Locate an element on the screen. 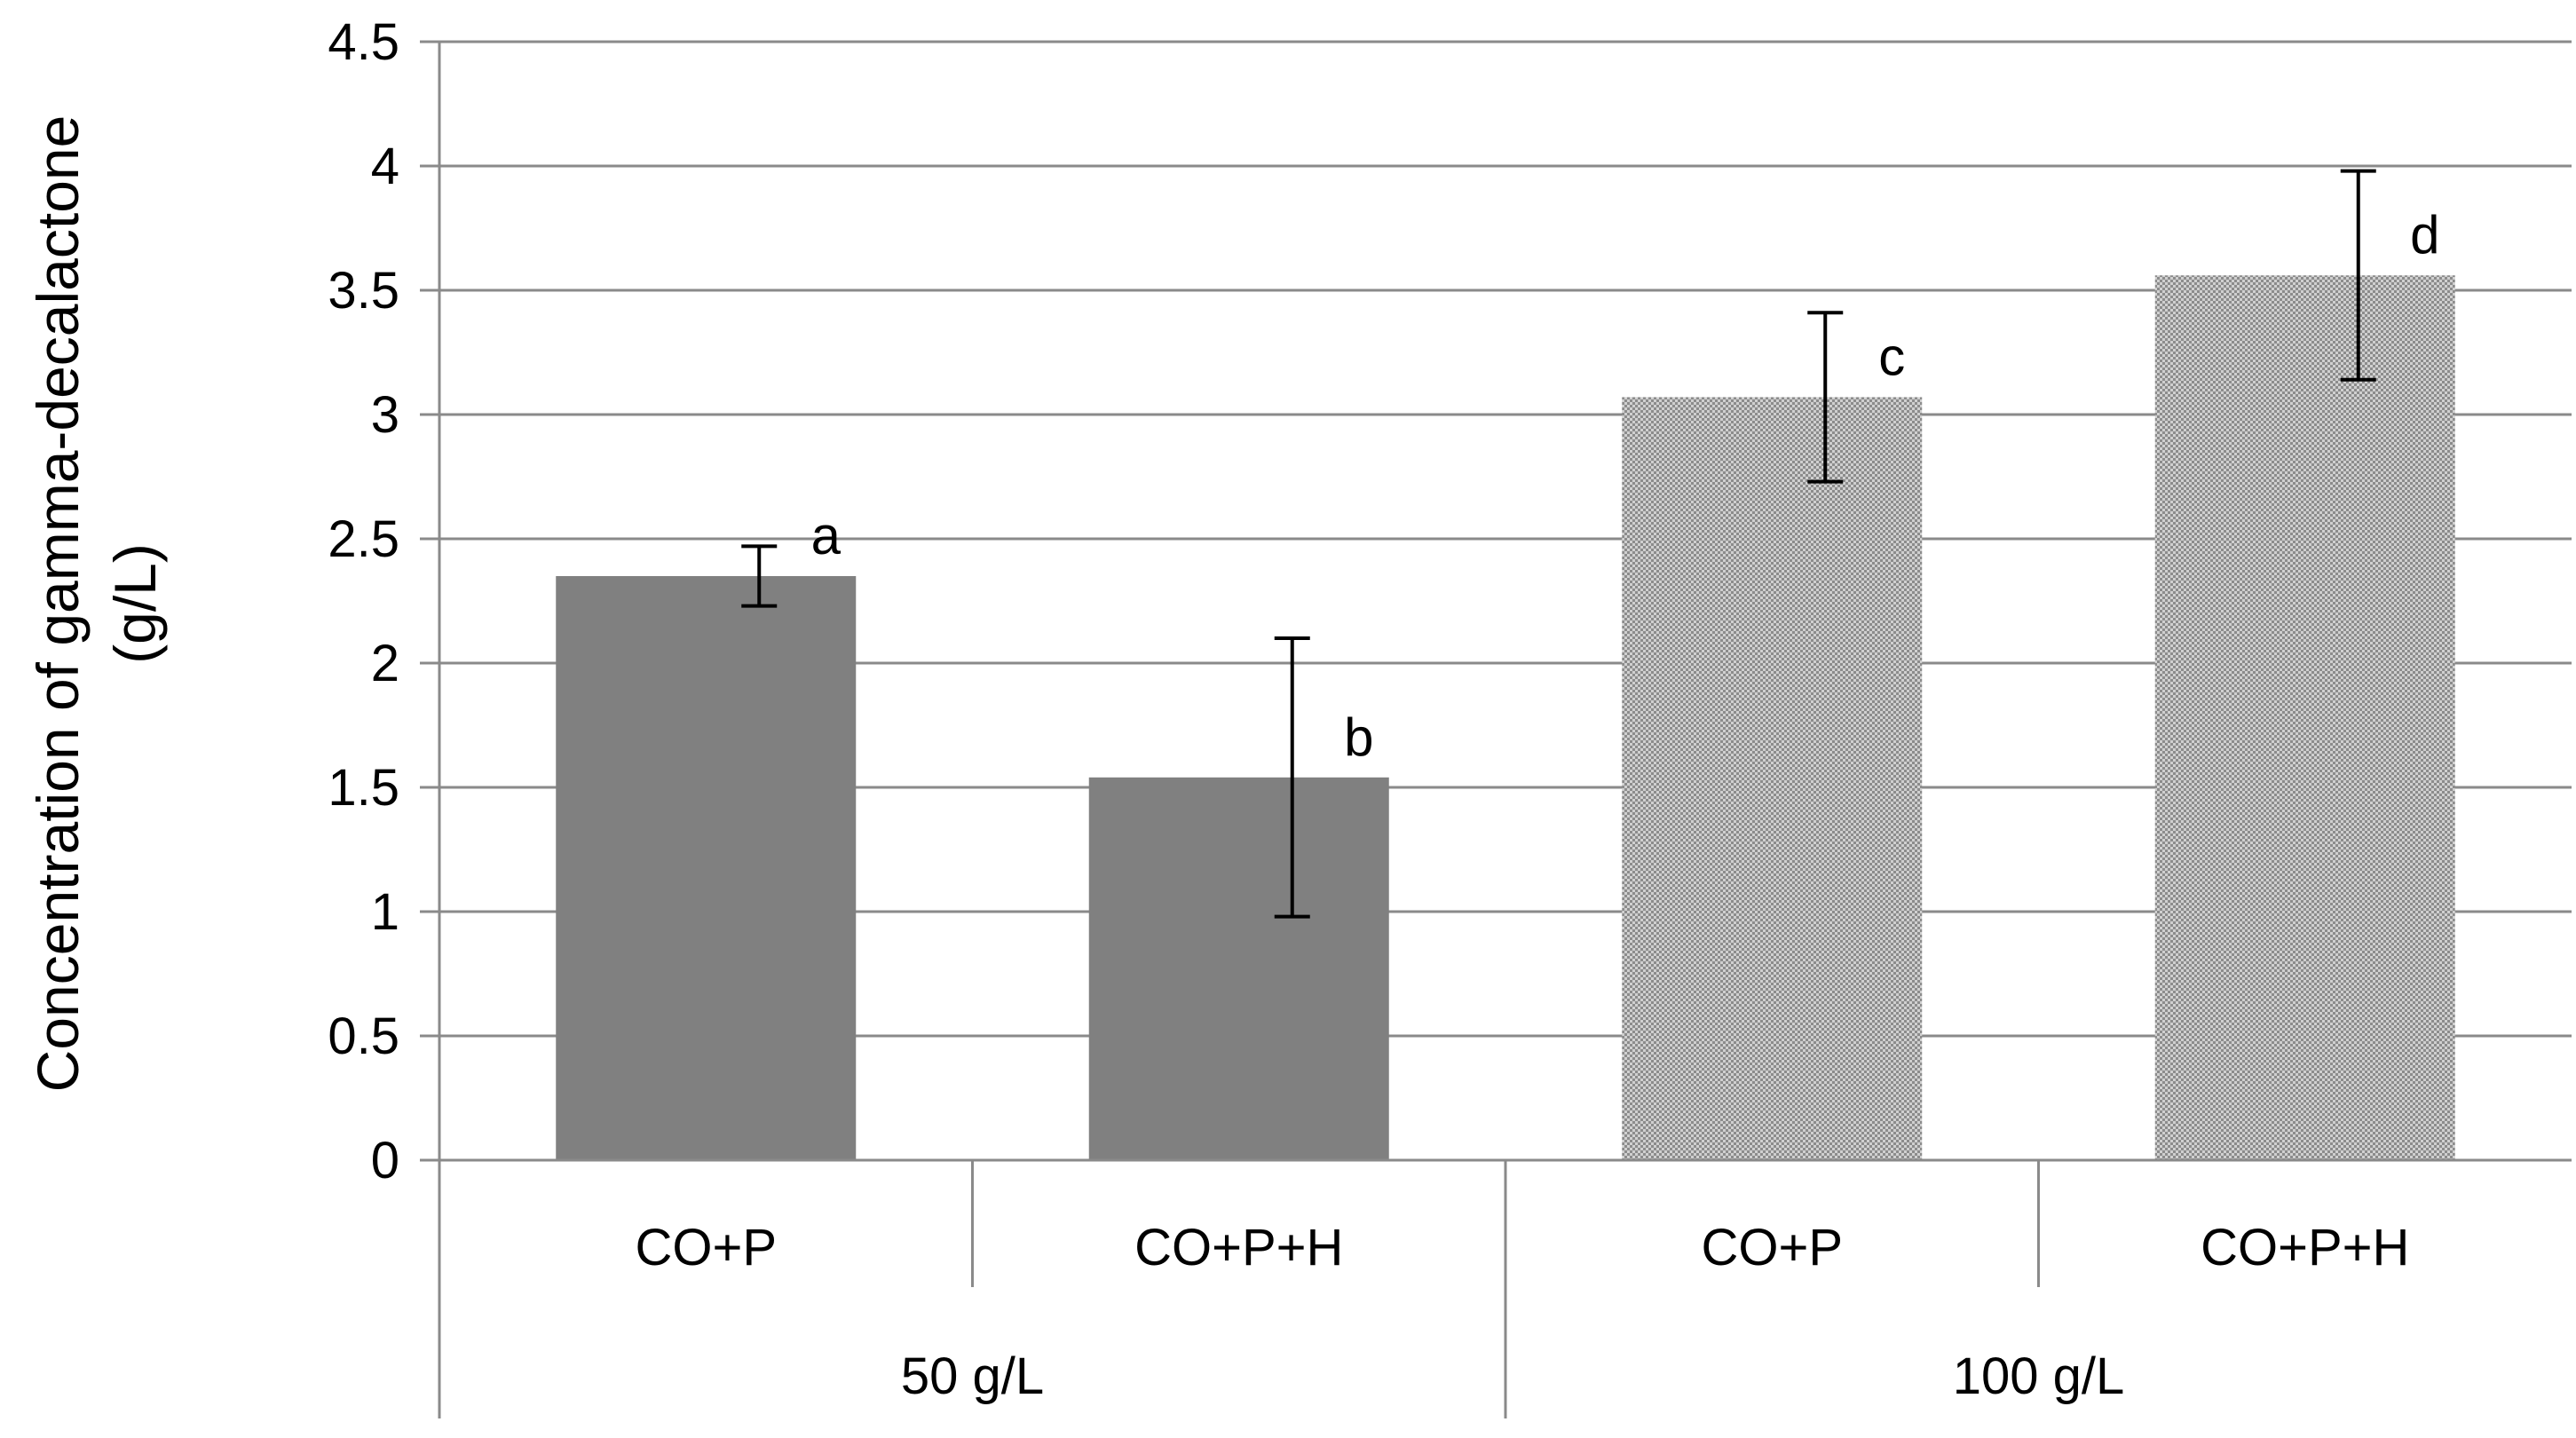 The height and width of the screenshot is (1438, 2576). group-label: 100 g/L is located at coordinates (2039, 1376).